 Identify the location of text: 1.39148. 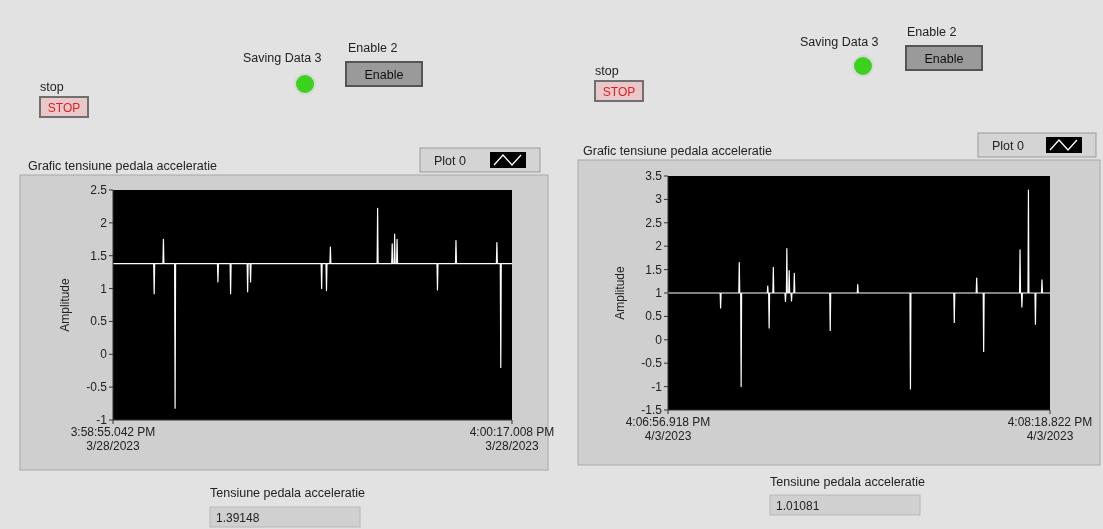
(238, 518).